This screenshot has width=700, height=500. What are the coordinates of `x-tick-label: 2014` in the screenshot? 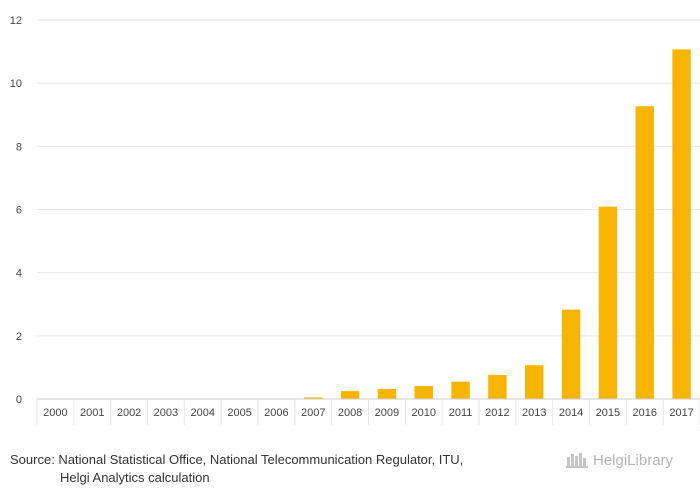 It's located at (571, 413).